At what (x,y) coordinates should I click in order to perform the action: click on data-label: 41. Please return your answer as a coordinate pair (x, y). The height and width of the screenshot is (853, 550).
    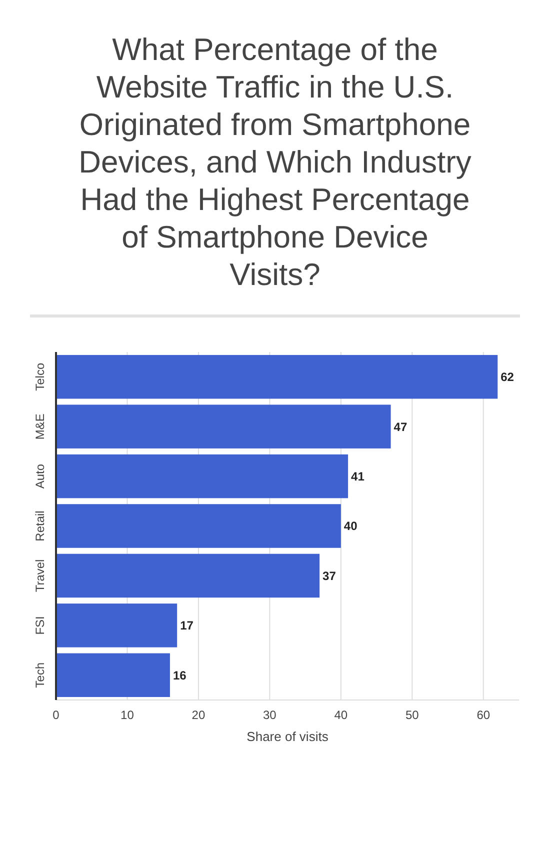
    Looking at the image, I should click on (358, 476).